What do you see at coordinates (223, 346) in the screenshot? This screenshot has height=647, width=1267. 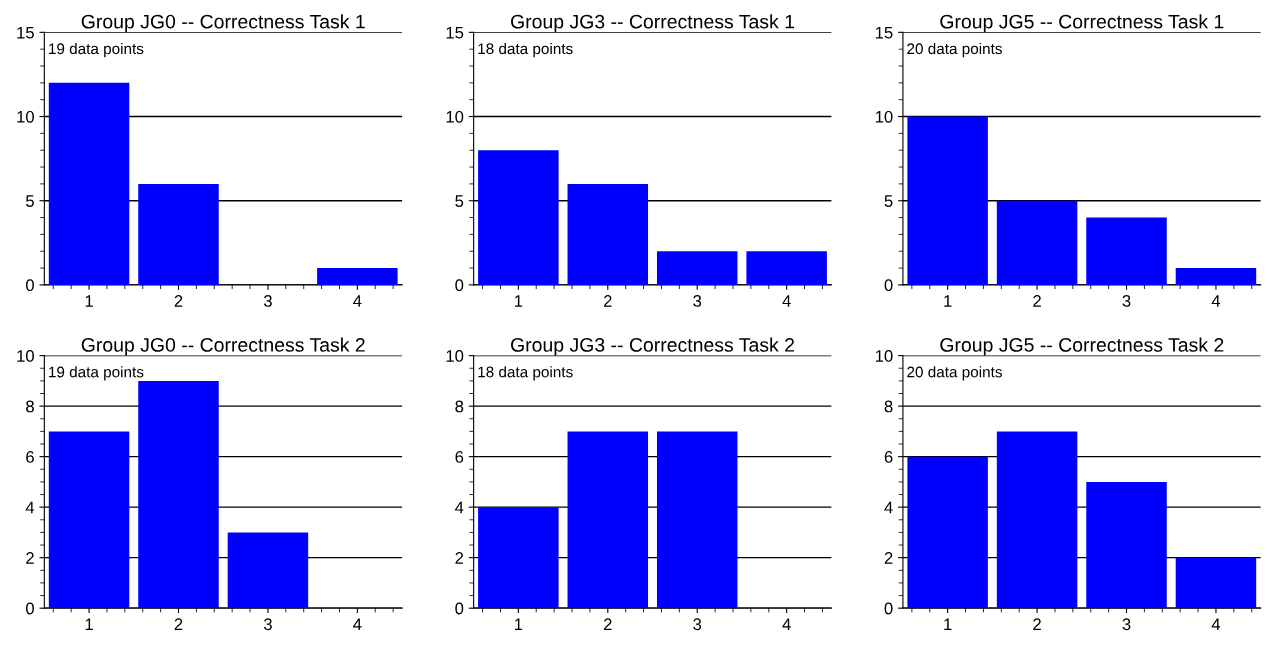 I see `chart-title: Group JG0 -- Correctness Task 2` at bounding box center [223, 346].